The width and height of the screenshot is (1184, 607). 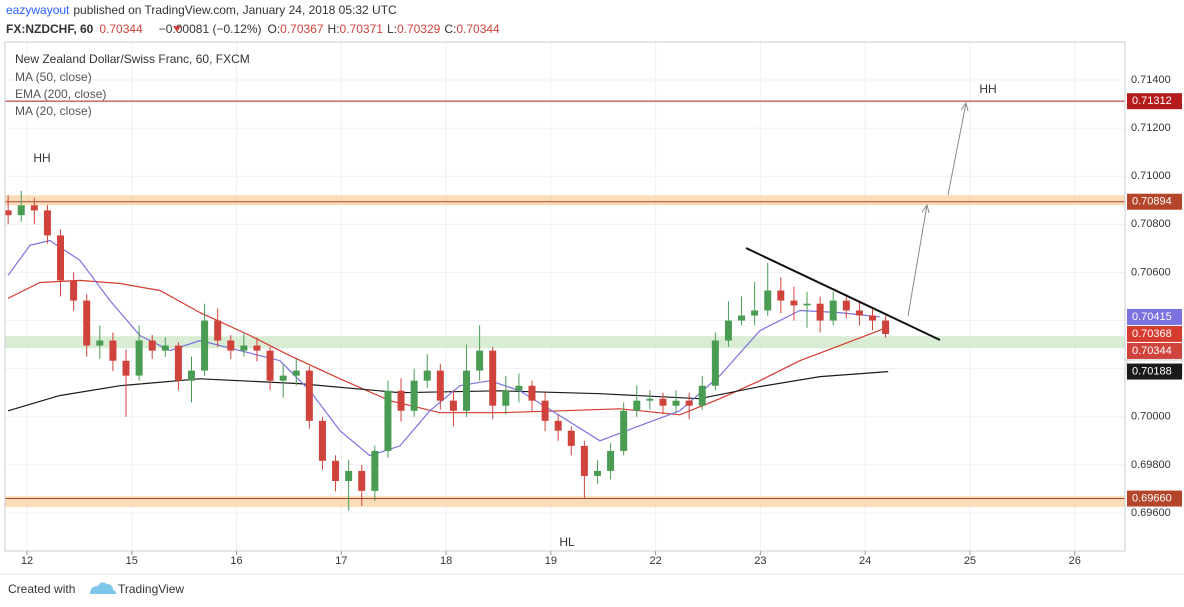 What do you see at coordinates (53, 111) in the screenshot?
I see `legend-entry: MA (20, close)` at bounding box center [53, 111].